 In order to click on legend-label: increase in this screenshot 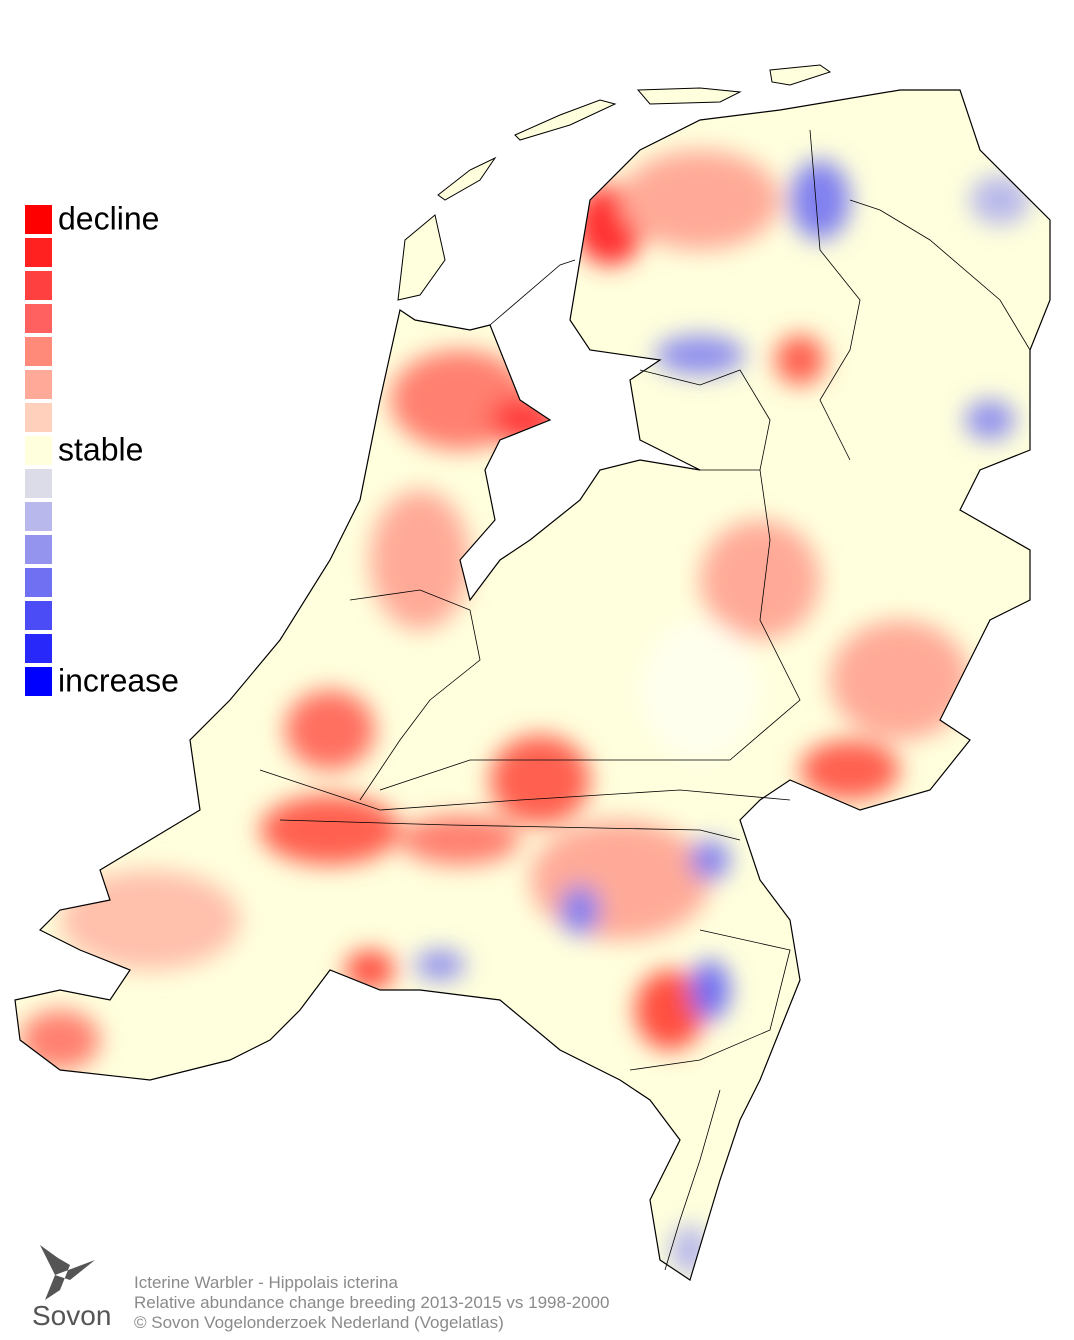, I will do `click(118, 680)`.